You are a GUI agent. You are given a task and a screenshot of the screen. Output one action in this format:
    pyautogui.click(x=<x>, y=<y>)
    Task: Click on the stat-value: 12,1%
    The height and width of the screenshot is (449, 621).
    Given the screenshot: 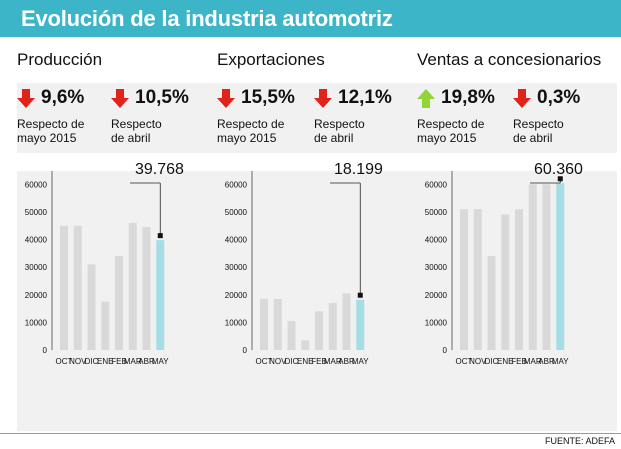 What is the action you would take?
    pyautogui.click(x=365, y=97)
    